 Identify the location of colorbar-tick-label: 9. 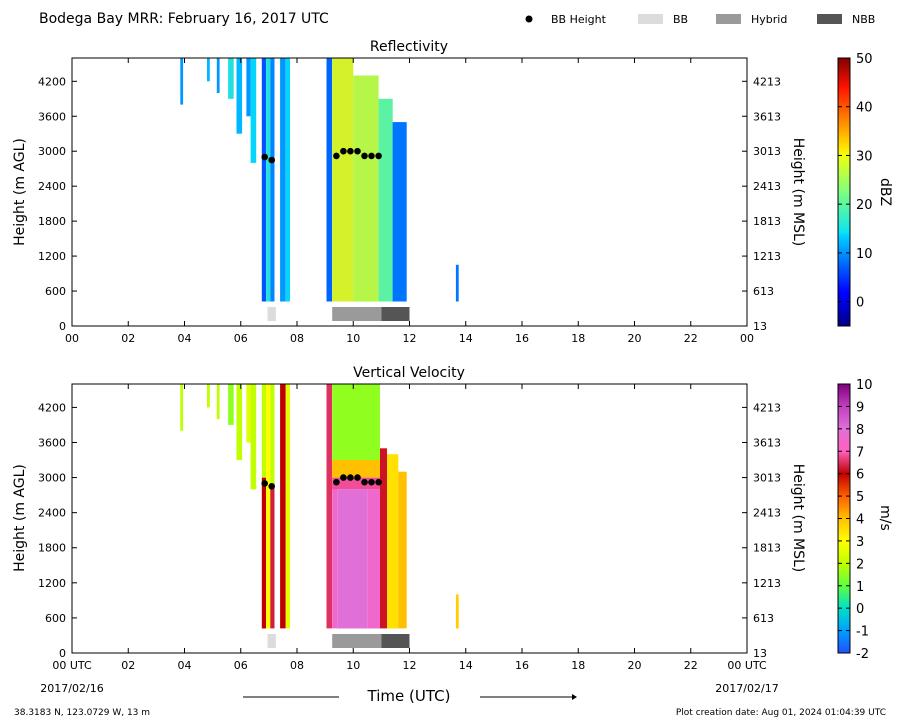
(860, 407).